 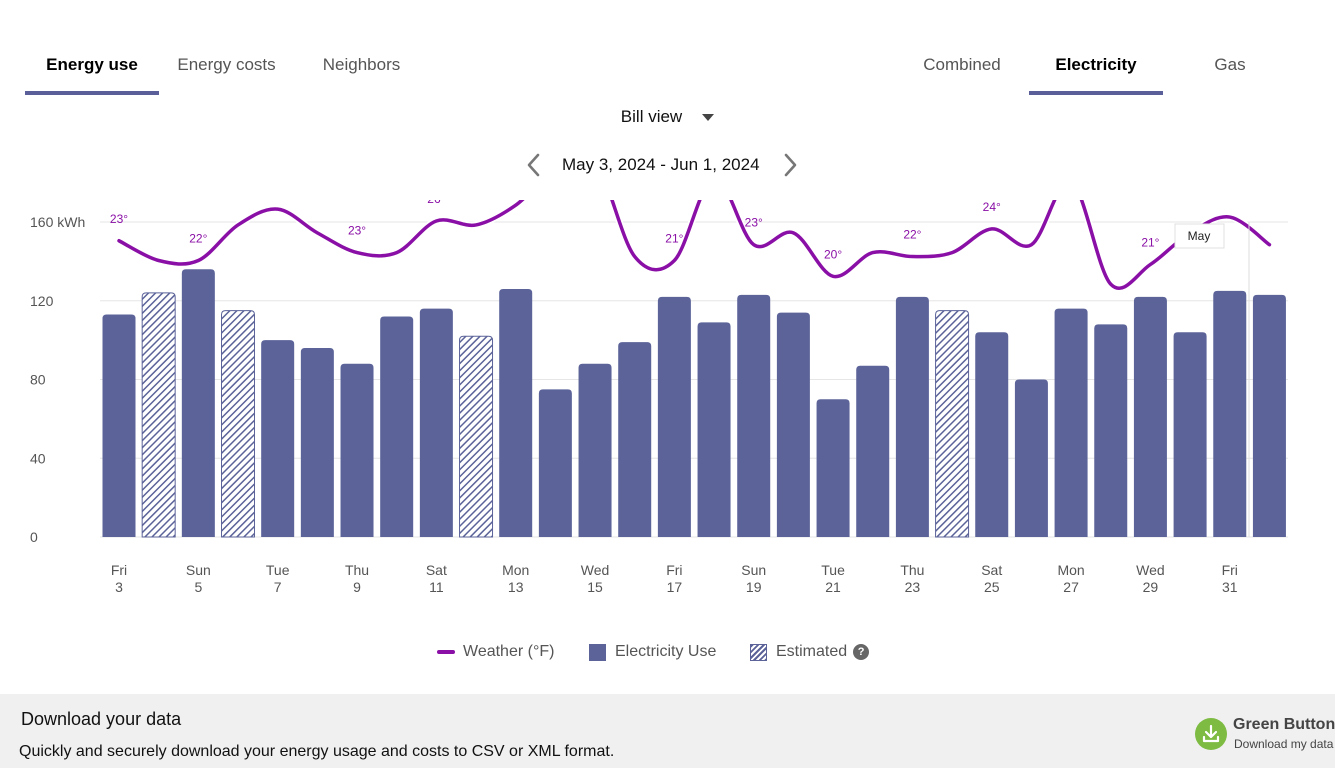 What do you see at coordinates (101, 719) in the screenshot?
I see `download-title: Download your data` at bounding box center [101, 719].